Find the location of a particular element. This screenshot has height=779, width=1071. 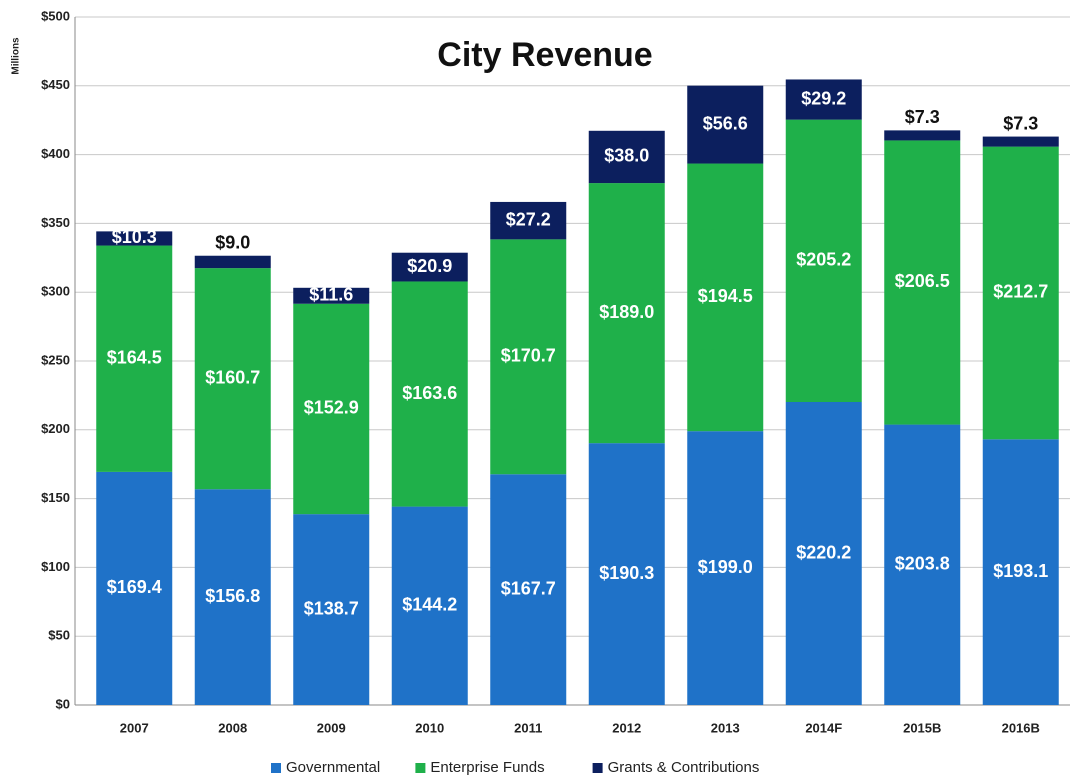

data-label: $190.3 is located at coordinates (626, 573).